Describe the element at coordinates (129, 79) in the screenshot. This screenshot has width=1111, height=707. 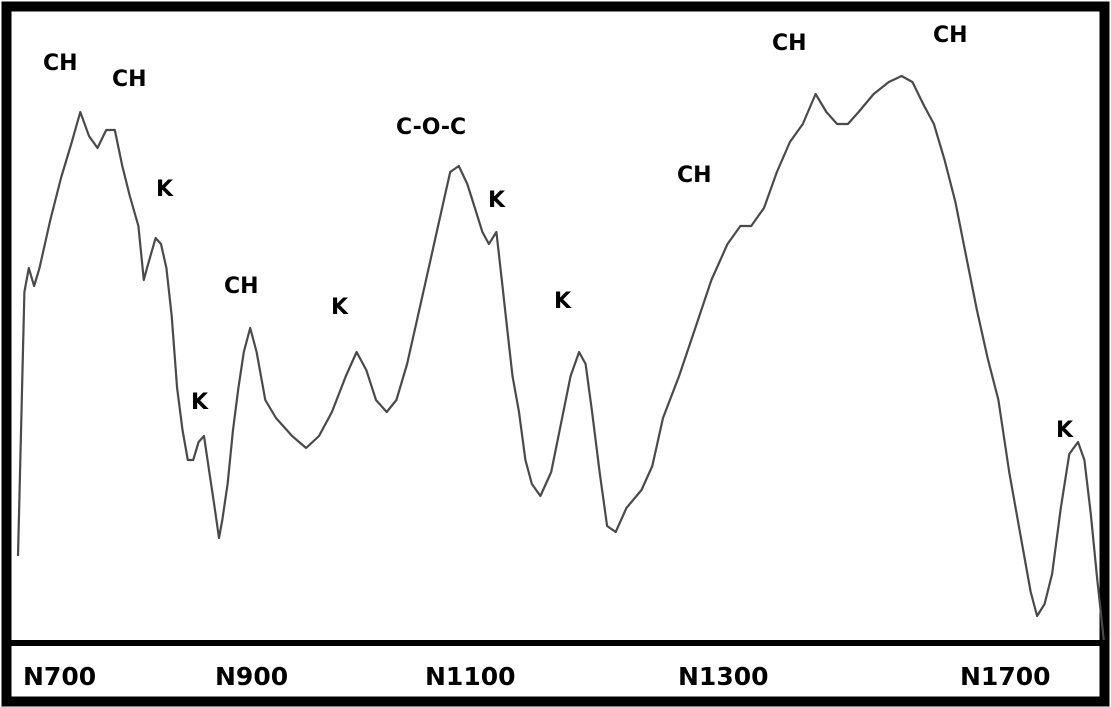
I see `peak-label-ch-2: CH` at that location.